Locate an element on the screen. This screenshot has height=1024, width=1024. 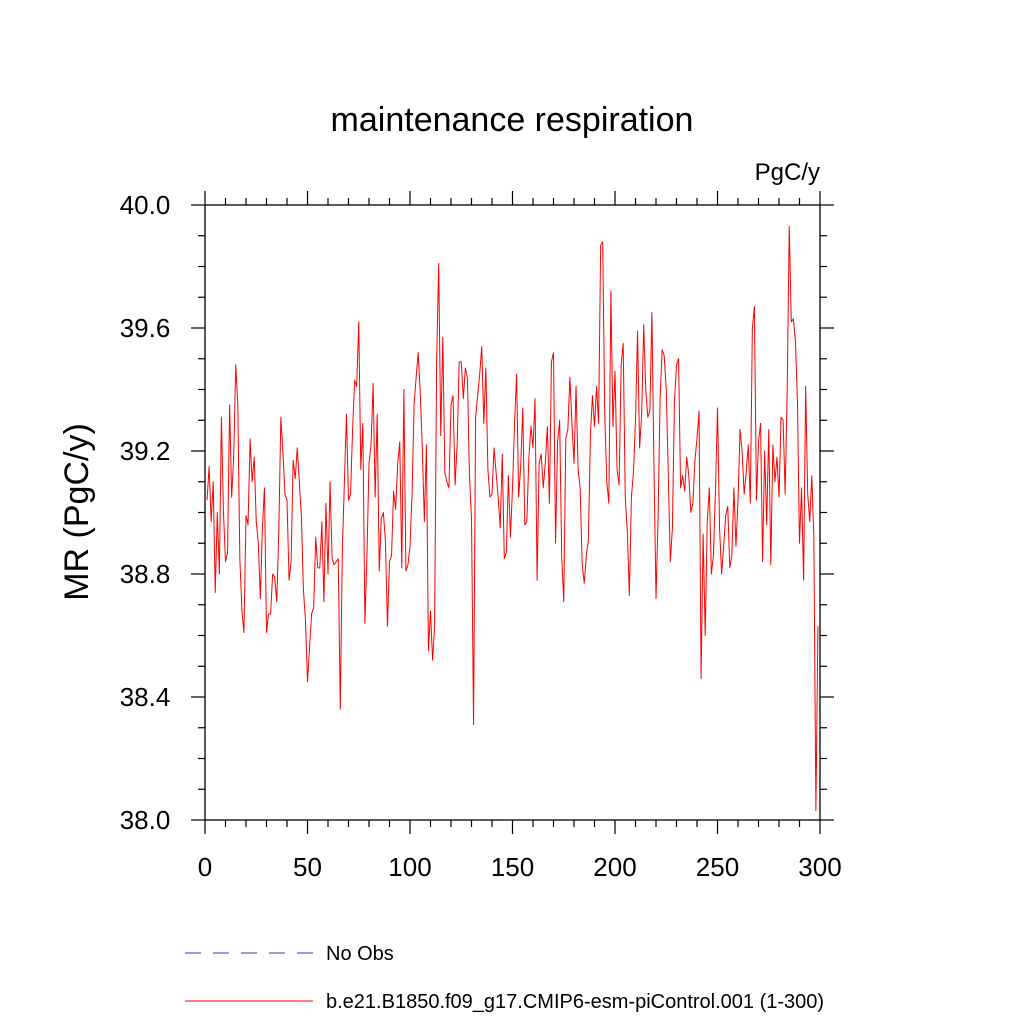
y-tick-label: 40.0 is located at coordinates (145, 205).